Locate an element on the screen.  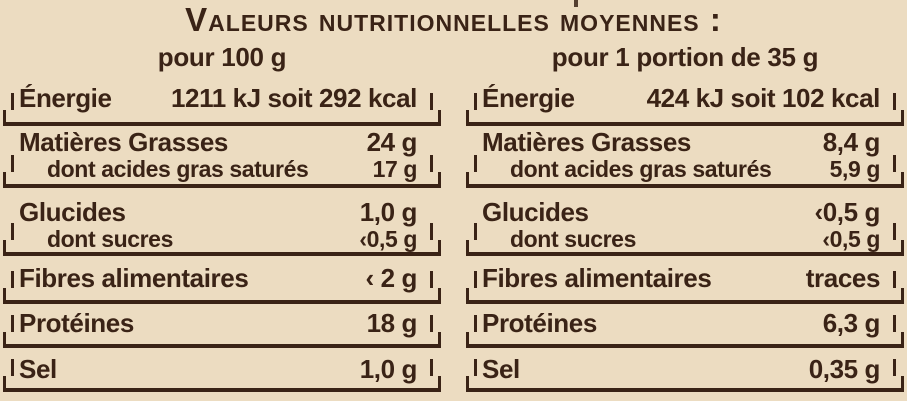
page-title: Valeurs nutritionnelles moyennes : is located at coordinates (453, 19).